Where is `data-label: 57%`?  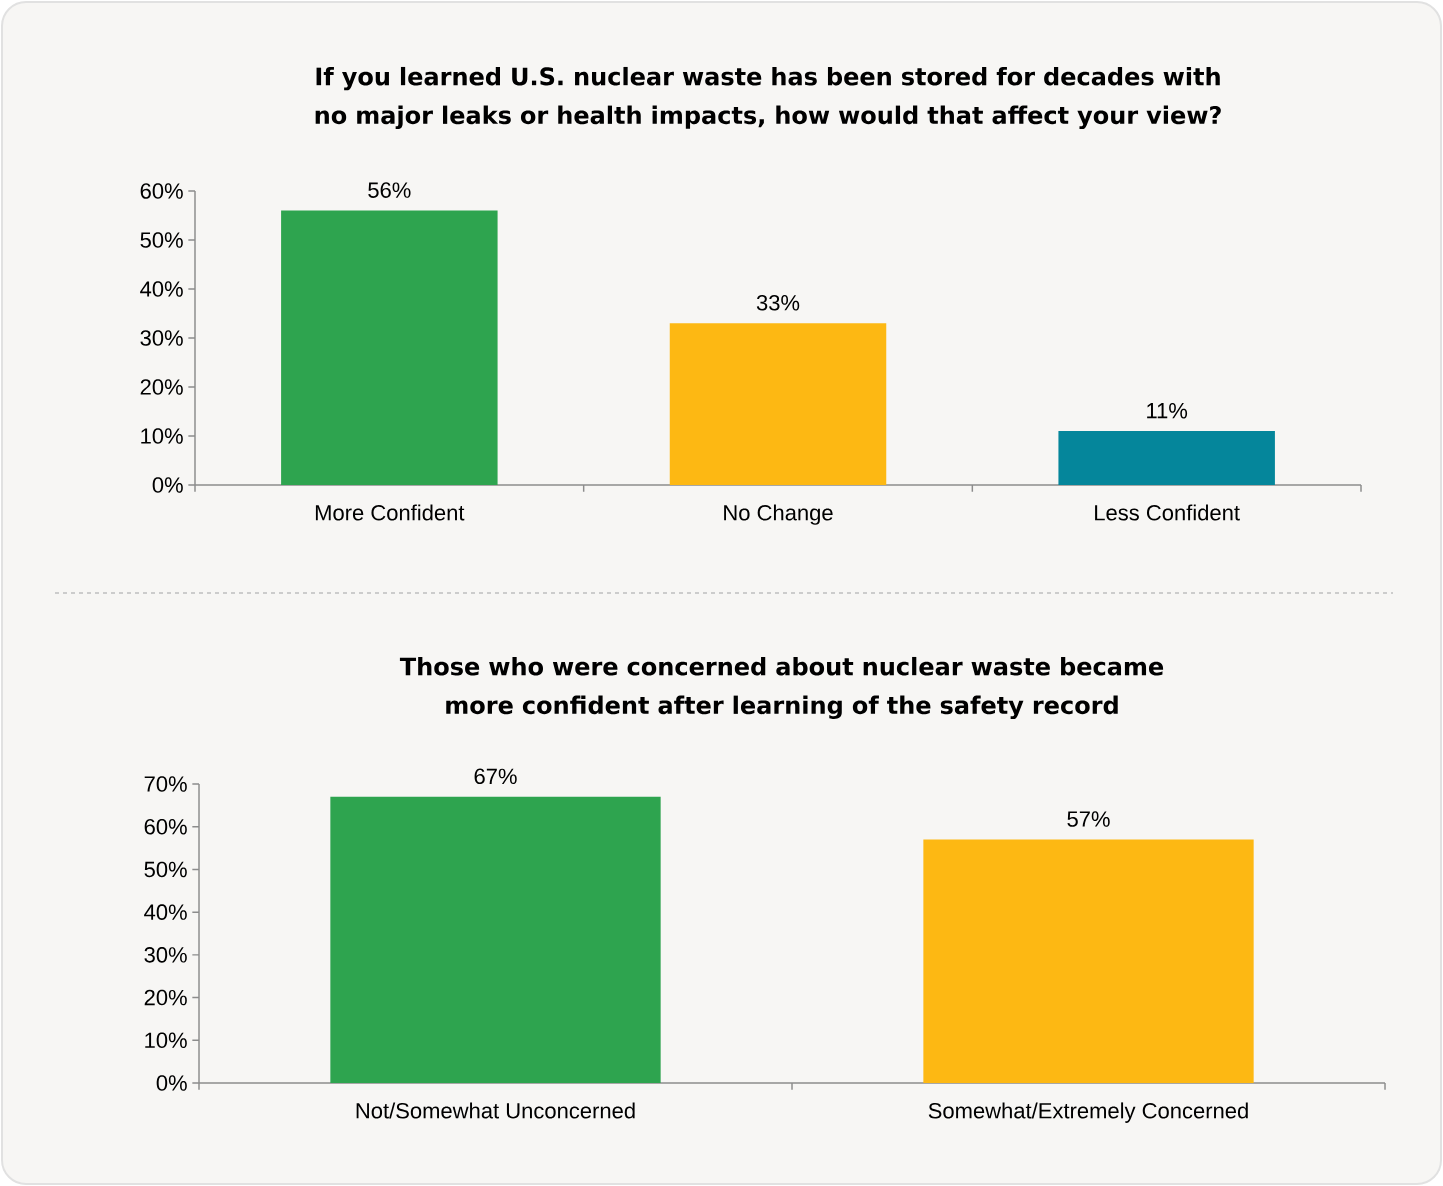 data-label: 57% is located at coordinates (1088, 819).